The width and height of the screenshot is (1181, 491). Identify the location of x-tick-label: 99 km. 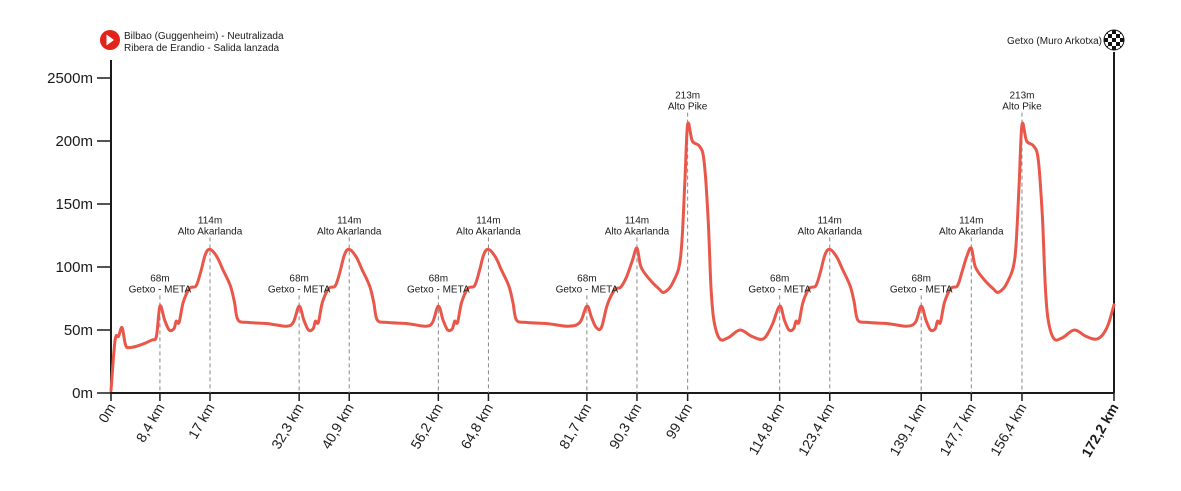
(678, 421).